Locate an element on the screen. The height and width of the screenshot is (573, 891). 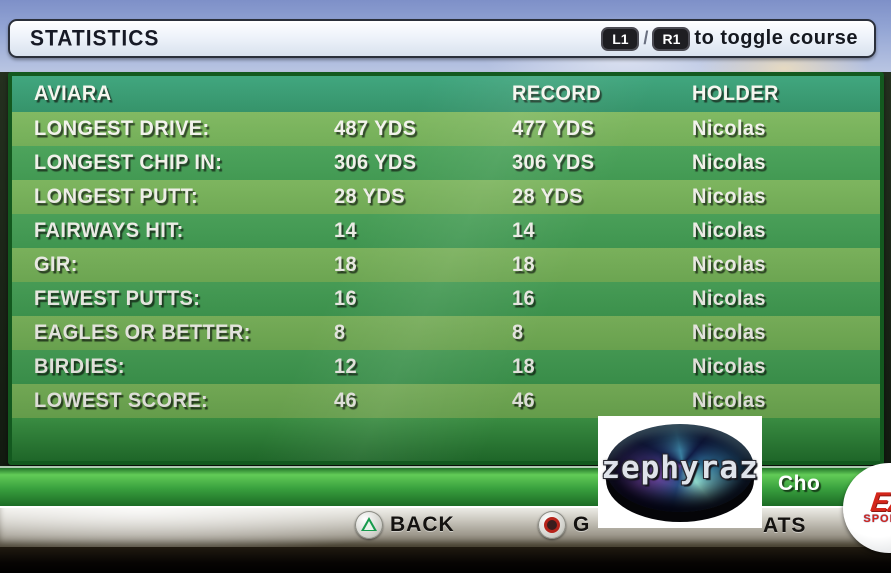
table-row: FEWEST PUTTS: 16 16 Nicolas is located at coordinates (446, 299).